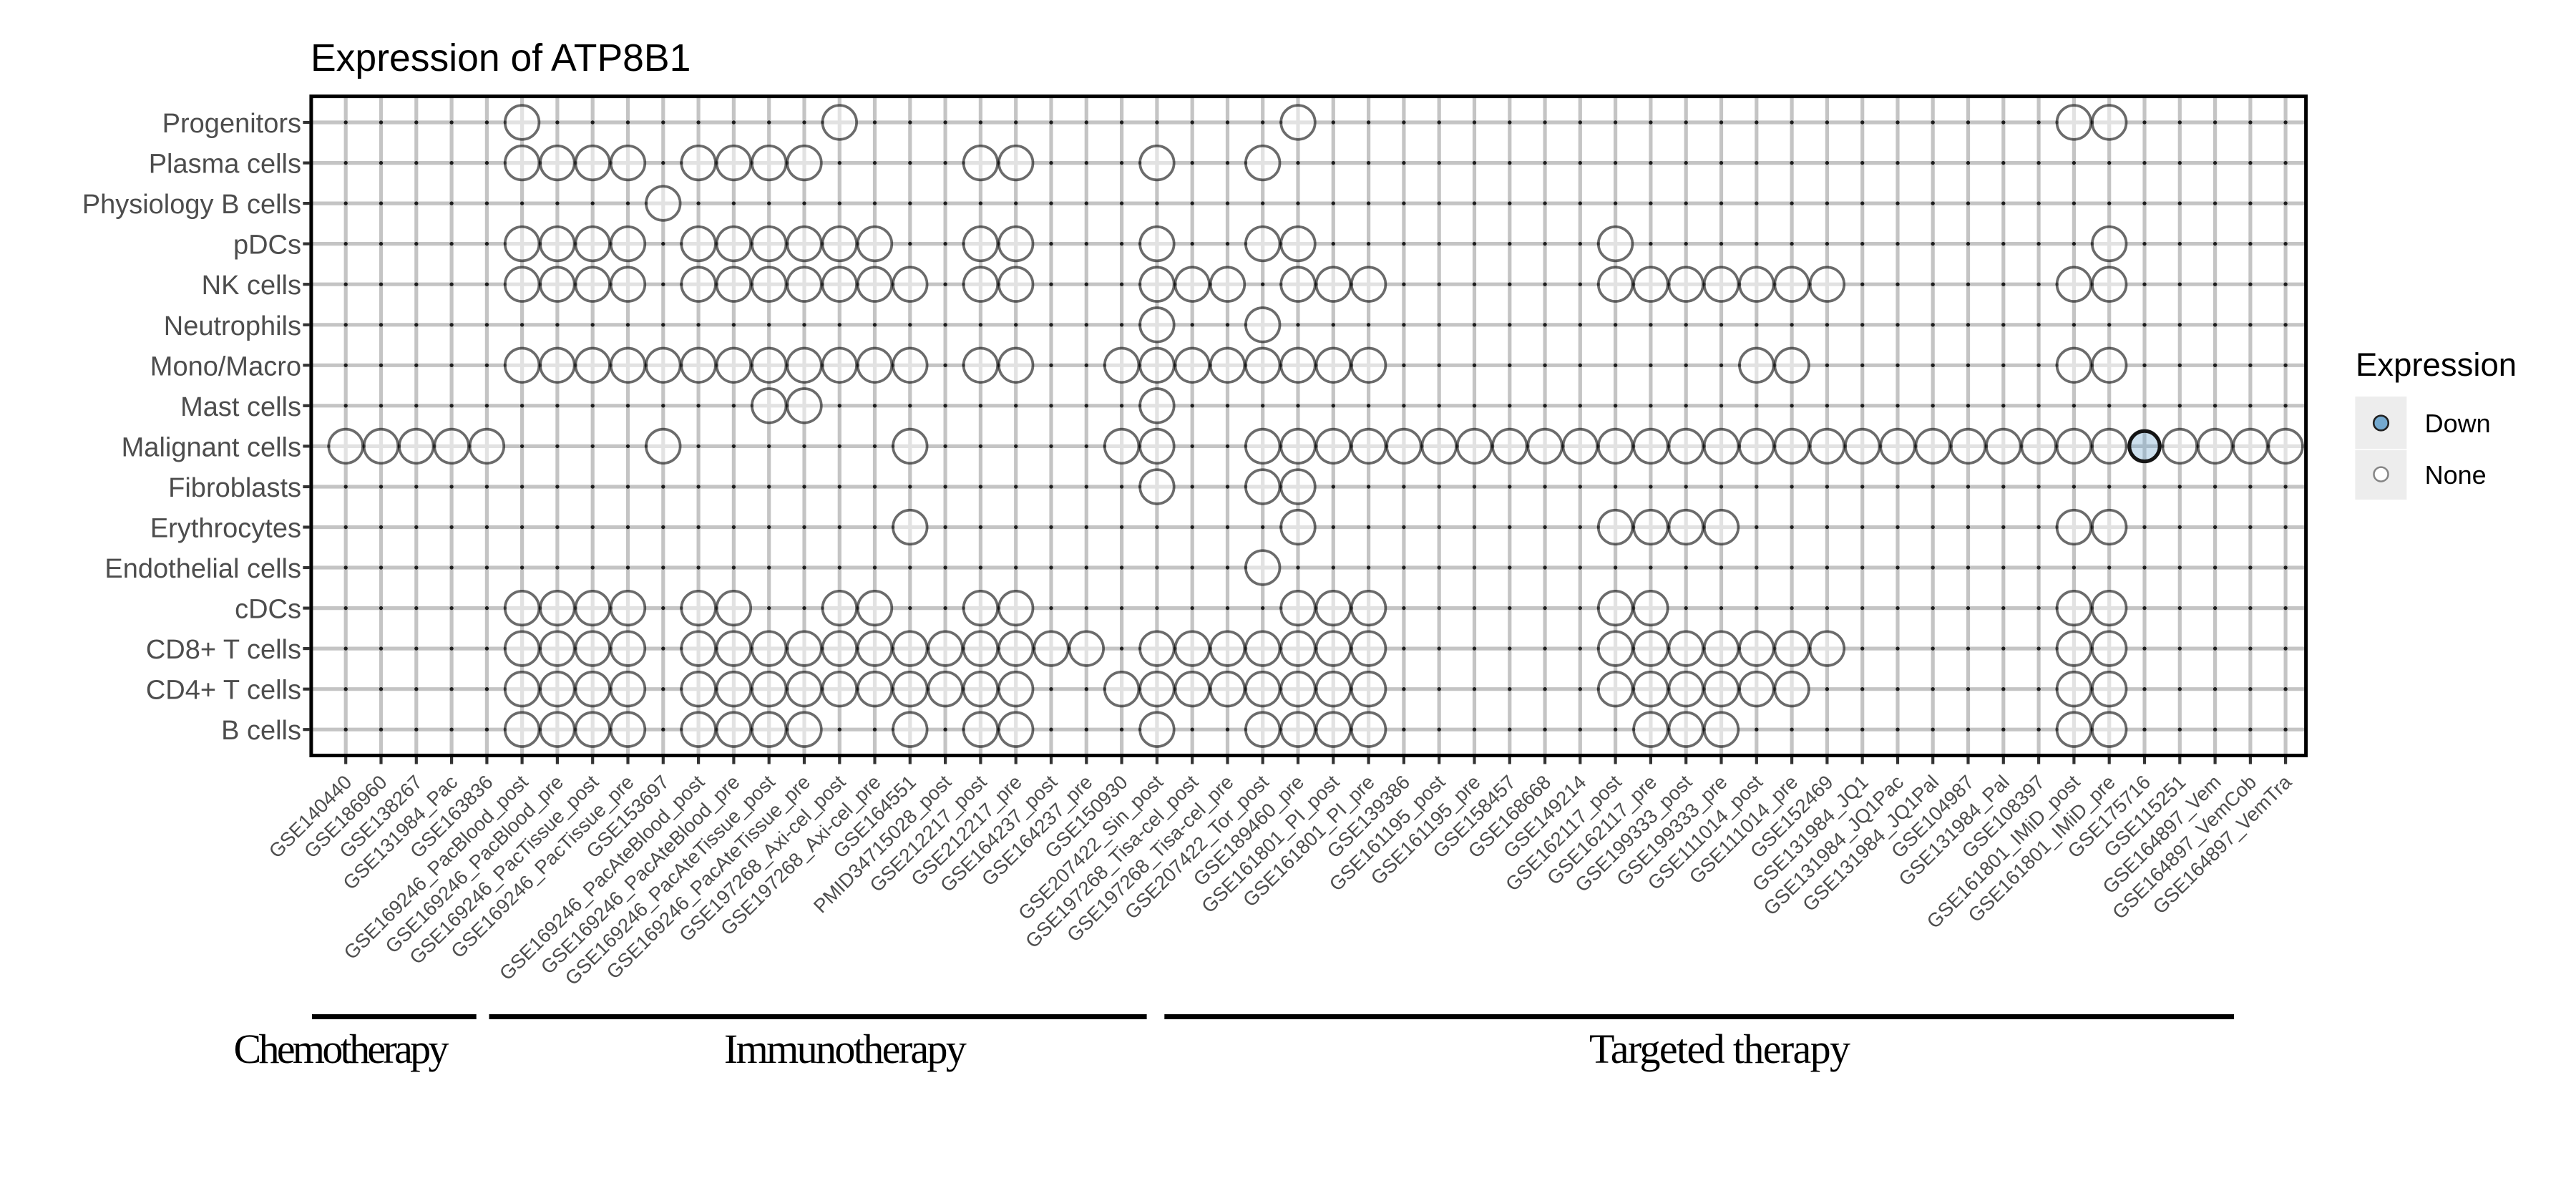  Describe the element at coordinates (226, 529) in the screenshot. I see `svg-text: Erythrocytes` at that location.